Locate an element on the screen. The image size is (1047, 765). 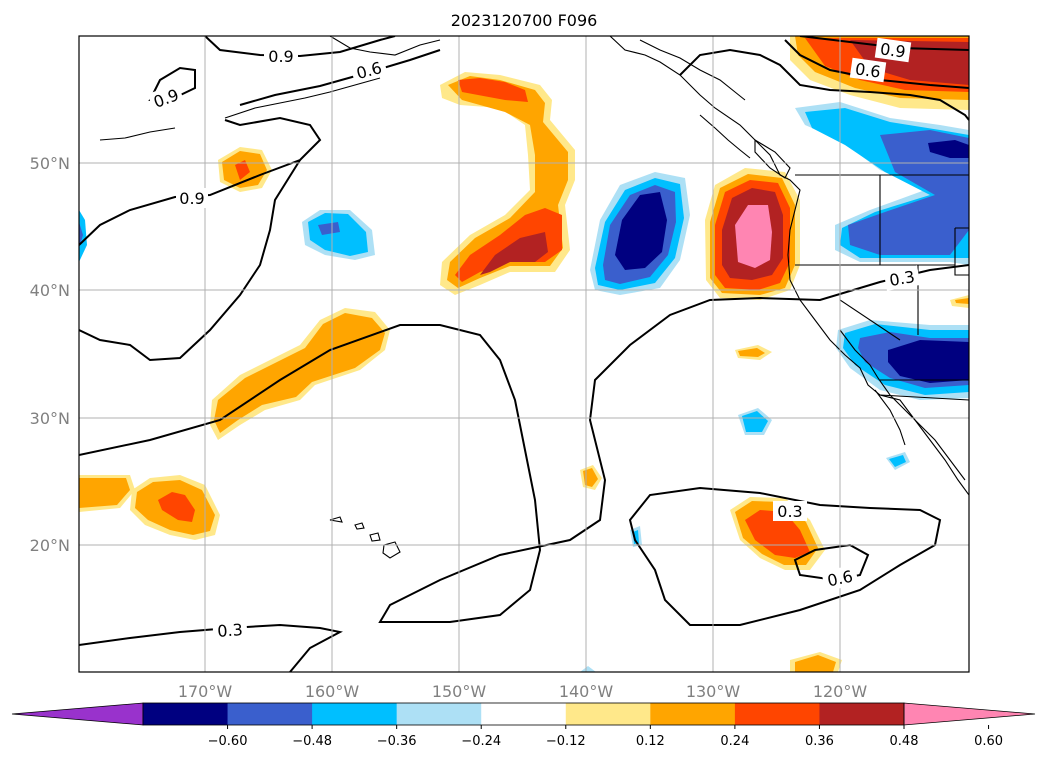
lon-label: 160°W is located at coordinates (332, 691).